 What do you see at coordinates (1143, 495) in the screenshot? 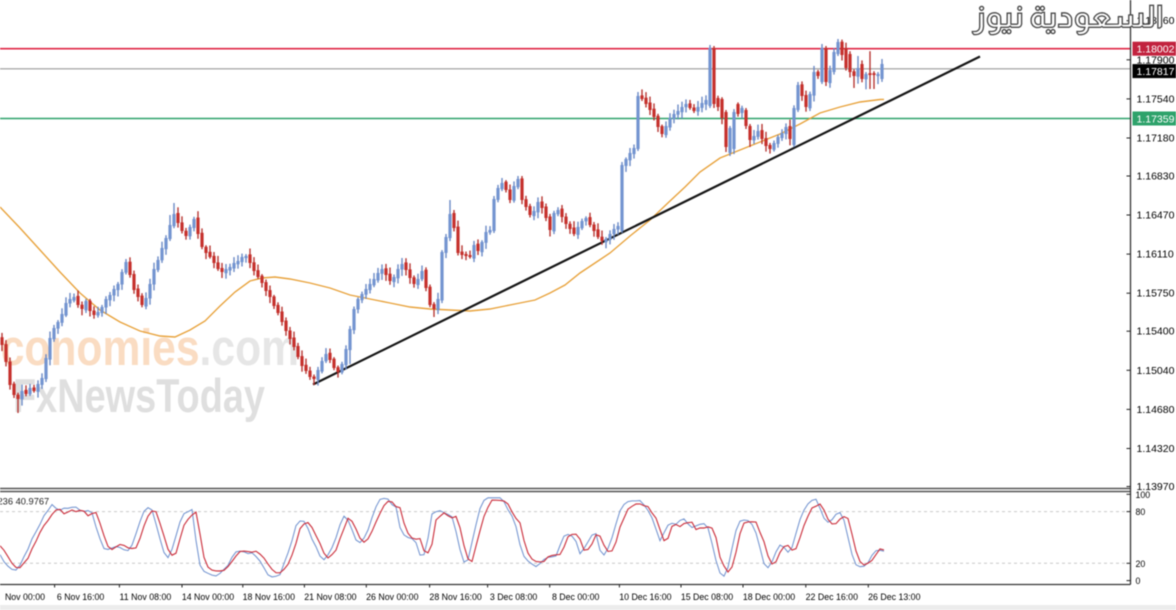
I see `svg-text: 100` at bounding box center [1143, 495].